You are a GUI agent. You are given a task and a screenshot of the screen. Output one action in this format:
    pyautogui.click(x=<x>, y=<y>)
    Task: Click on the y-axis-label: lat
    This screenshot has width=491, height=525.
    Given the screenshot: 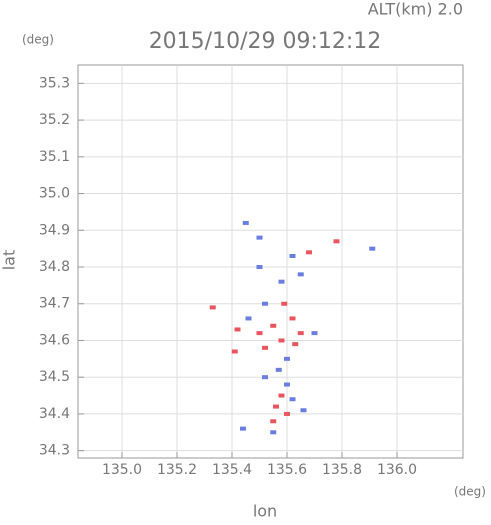 What is the action you would take?
    pyautogui.click(x=9, y=260)
    